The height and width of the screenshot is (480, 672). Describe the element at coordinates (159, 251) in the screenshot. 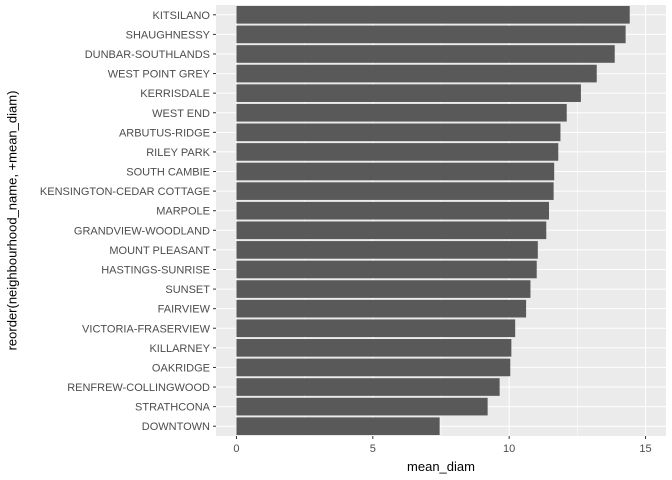

I see `y-tick-label: MOUNT PLEASANT` at that location.